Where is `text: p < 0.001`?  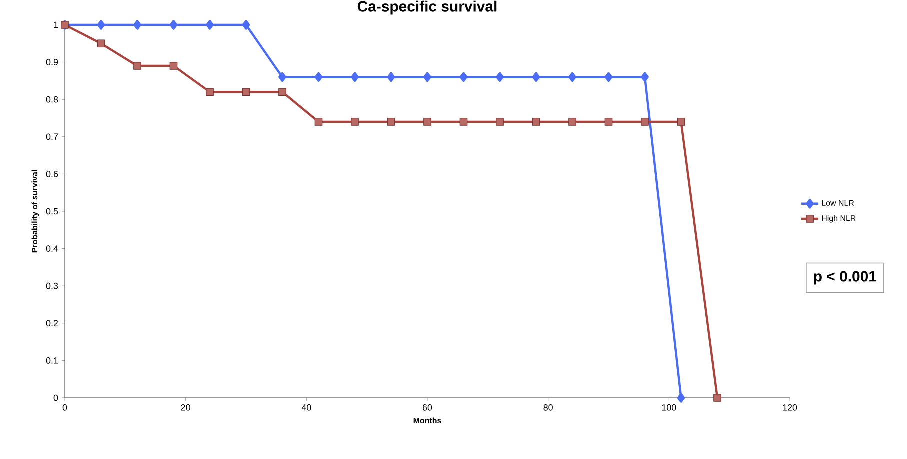 text: p < 0.001 is located at coordinates (845, 278).